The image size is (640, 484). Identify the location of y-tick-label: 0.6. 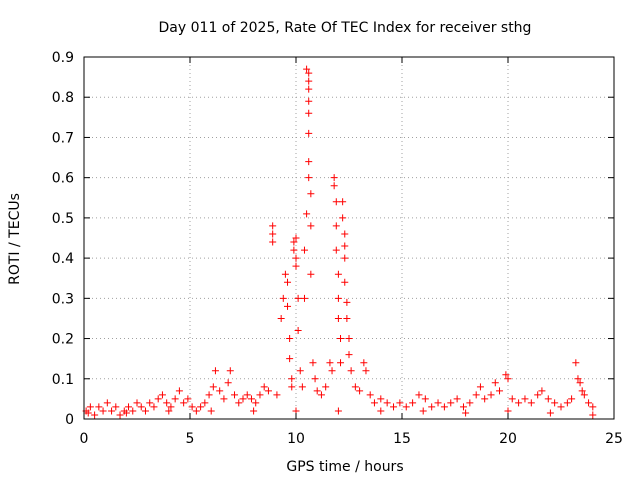
(63, 179).